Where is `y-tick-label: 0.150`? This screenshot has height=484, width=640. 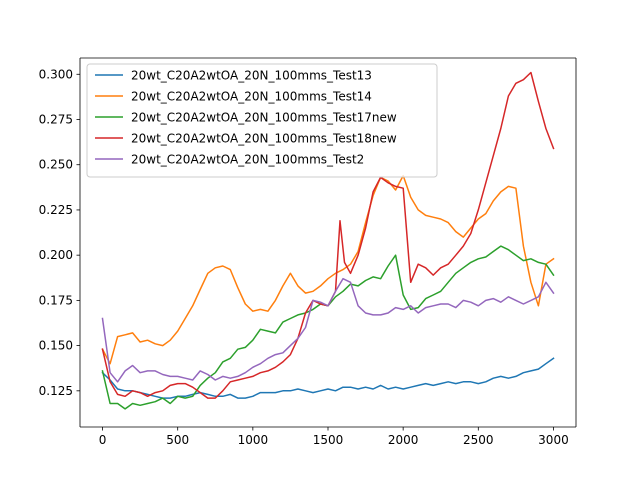 y-tick-label: 0.150 is located at coordinates (56, 346).